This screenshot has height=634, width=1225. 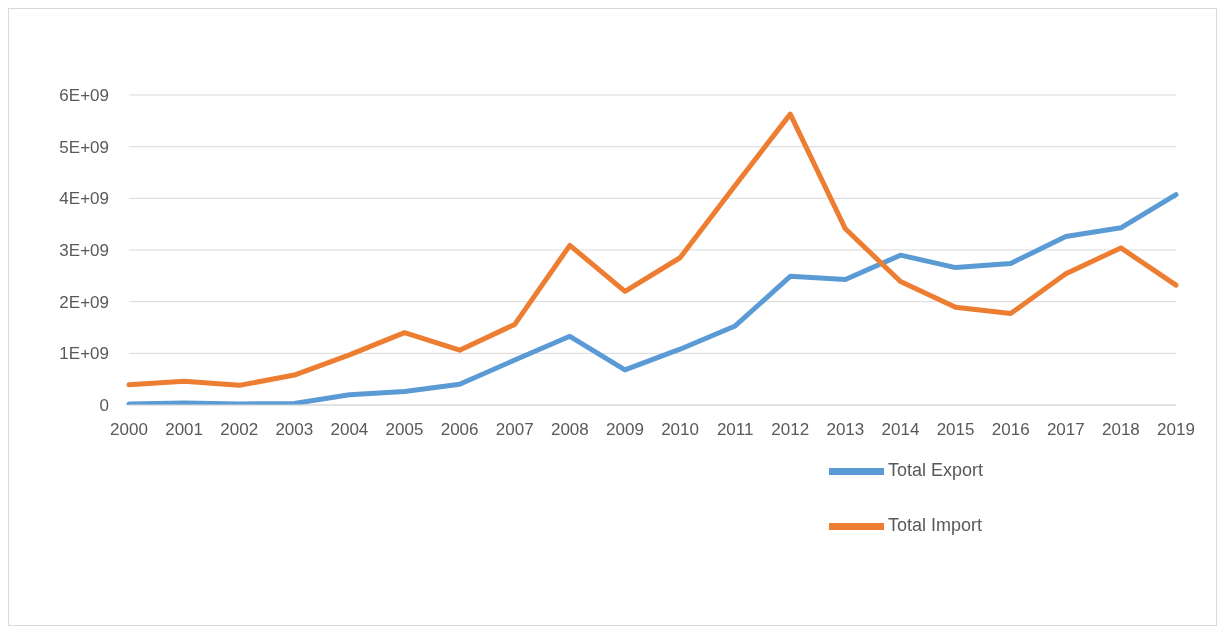 I want to click on x-tick-label: 2018, so click(x=1120, y=430).